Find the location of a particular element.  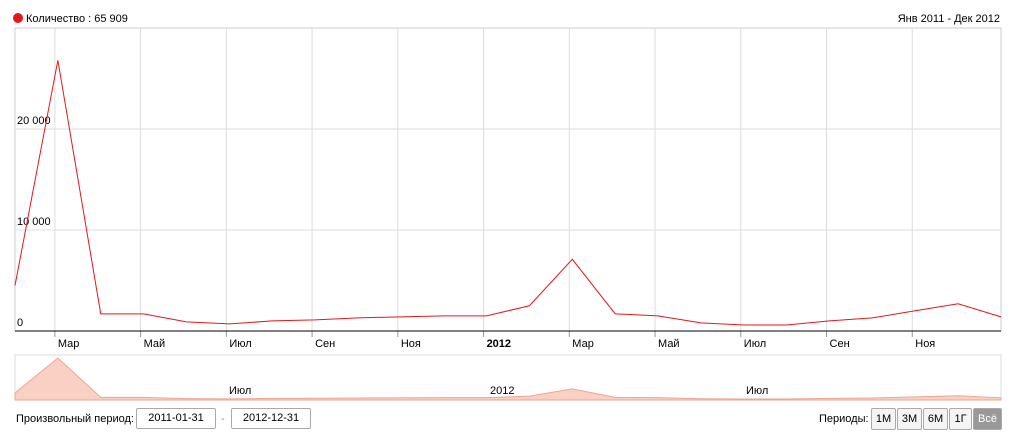

periods-label: Периоды: is located at coordinates (844, 419).